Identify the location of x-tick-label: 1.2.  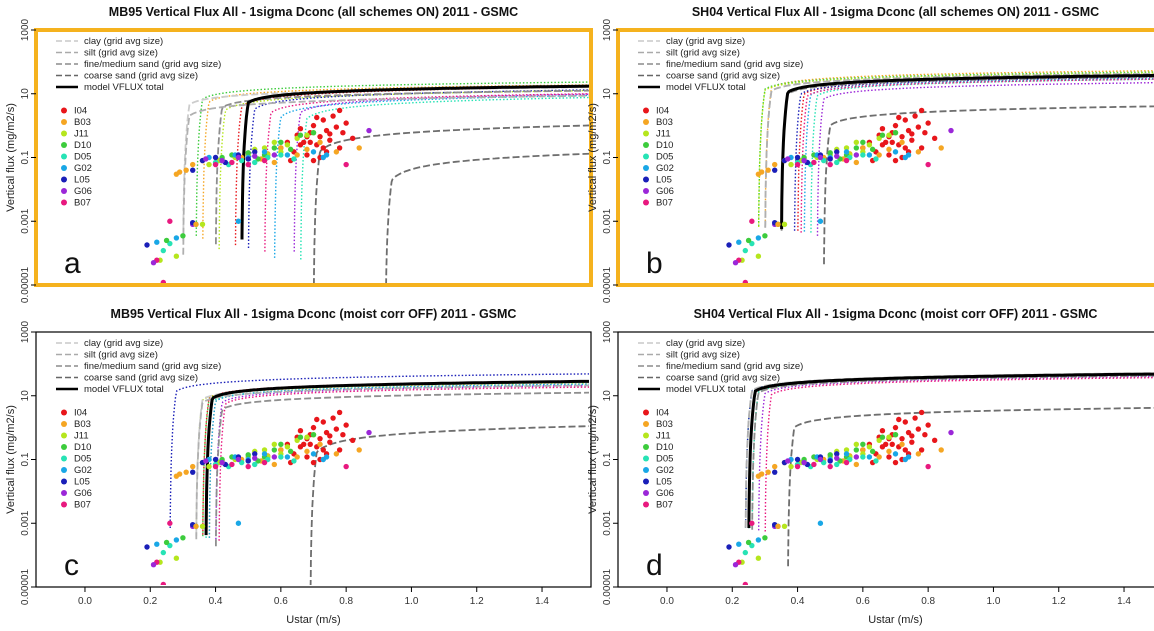
(1059, 601).